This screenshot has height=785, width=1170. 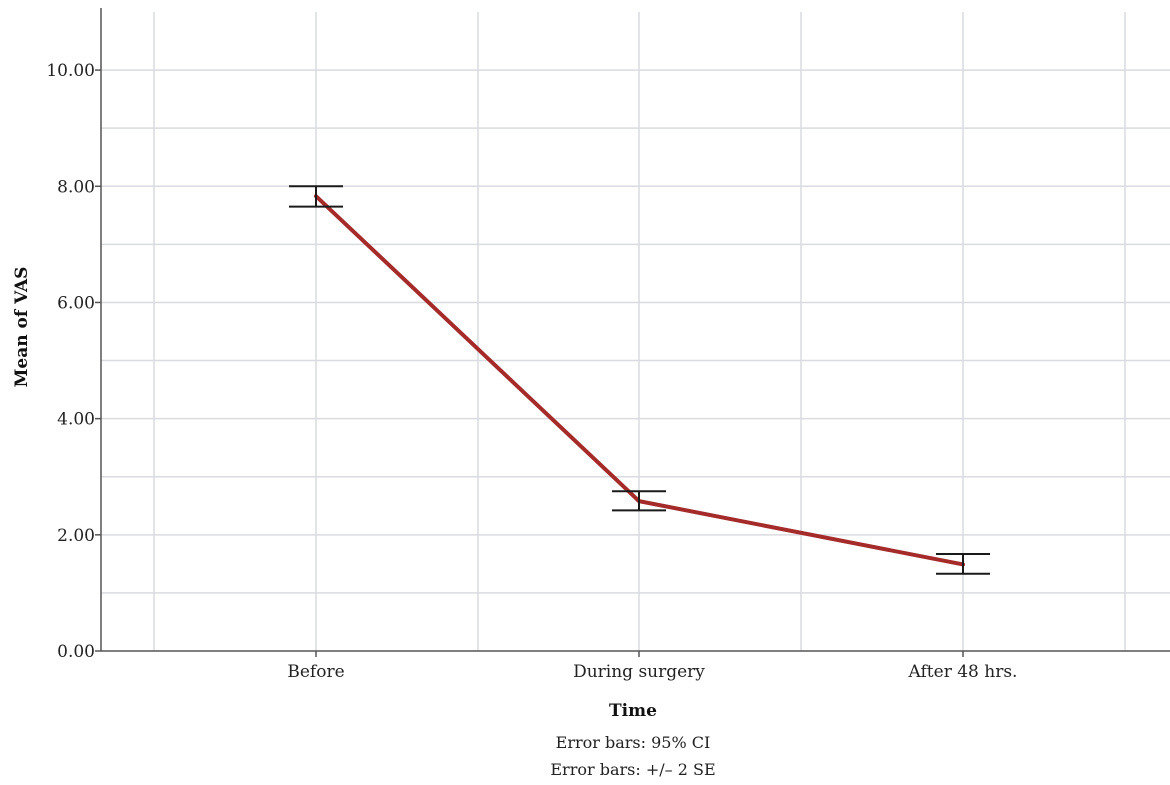 I want to click on y-tick-label: 6.00, so click(x=76, y=303).